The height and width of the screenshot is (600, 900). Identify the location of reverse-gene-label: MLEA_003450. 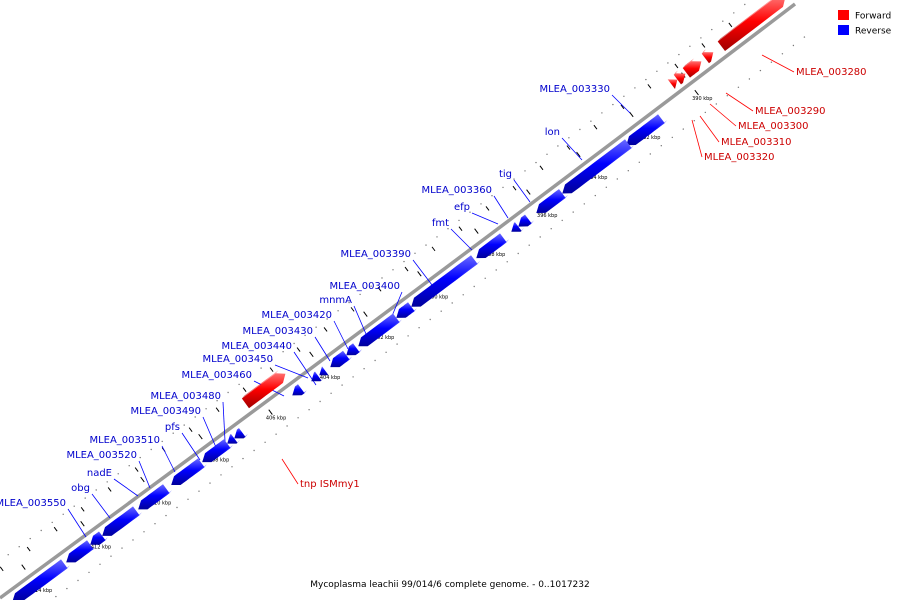
(237, 359).